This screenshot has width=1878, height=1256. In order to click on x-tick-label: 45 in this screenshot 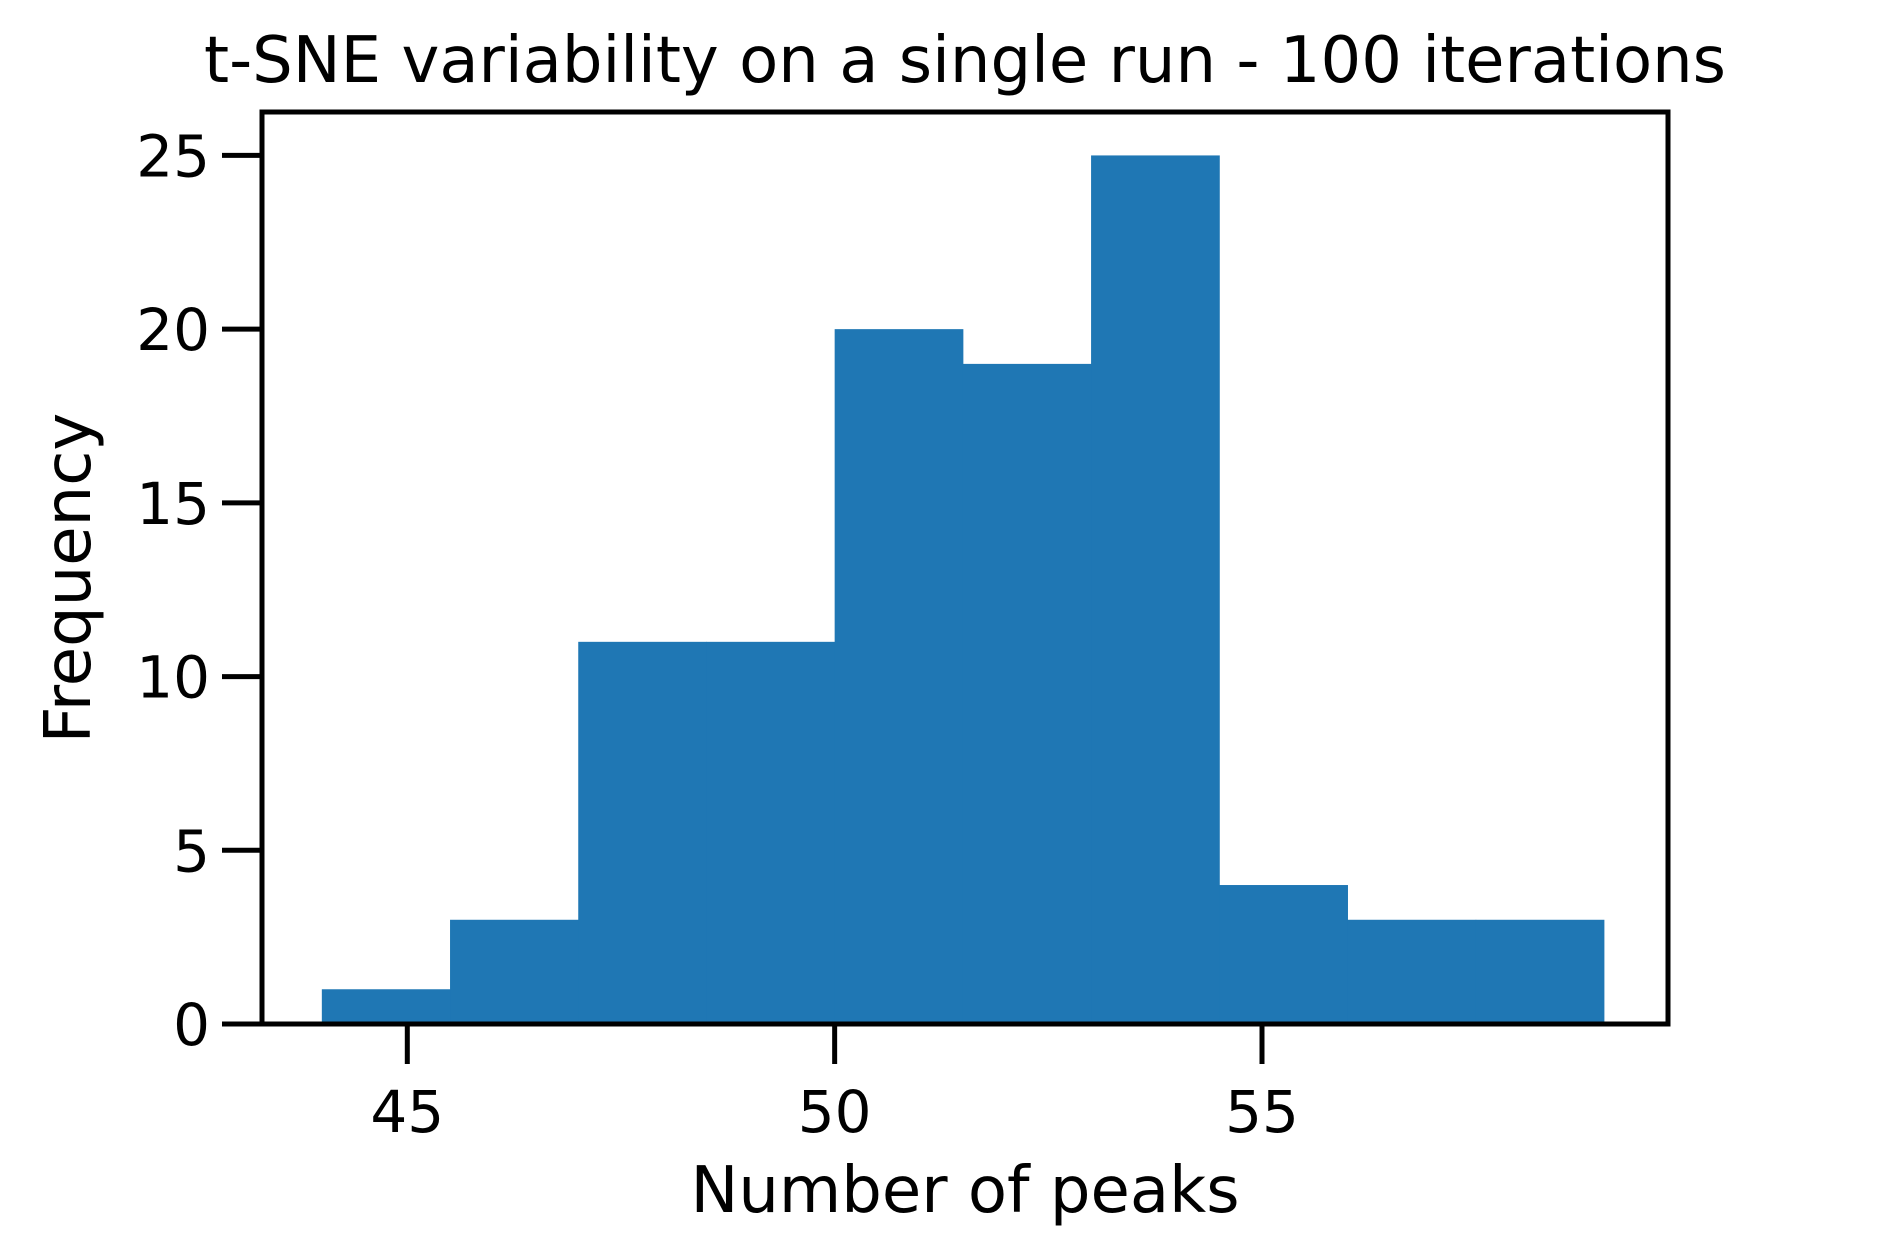, I will do `click(407, 1112)`.